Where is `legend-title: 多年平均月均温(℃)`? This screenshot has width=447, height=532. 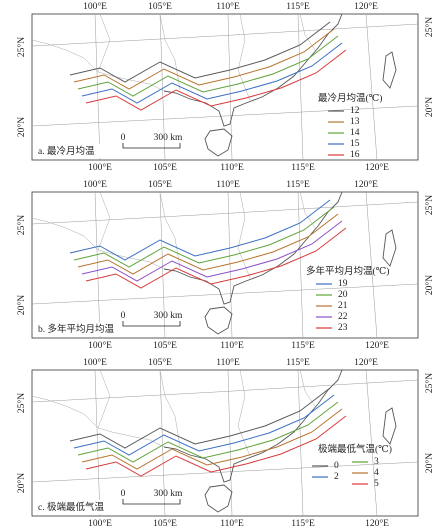
legend-title: 多年平均月均温(℃) is located at coordinates (347, 271).